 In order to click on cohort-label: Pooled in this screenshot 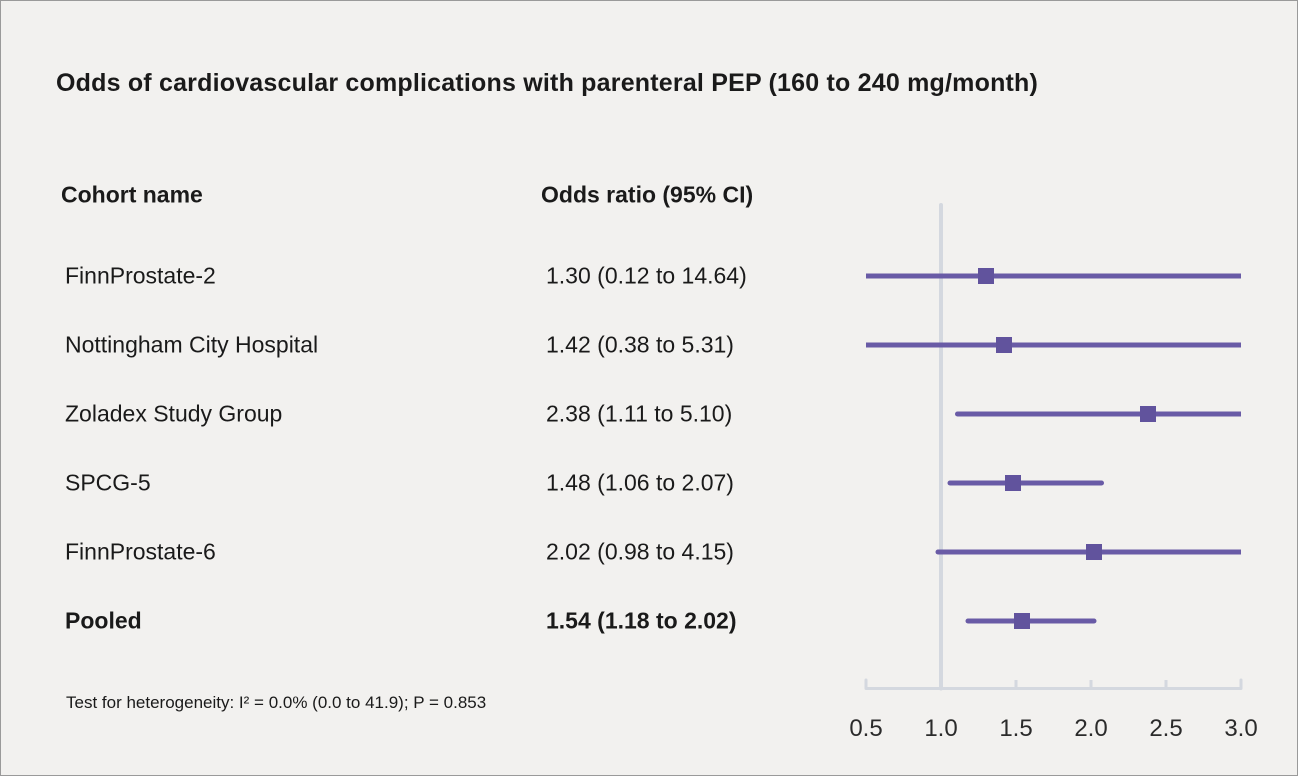, I will do `click(103, 620)`.